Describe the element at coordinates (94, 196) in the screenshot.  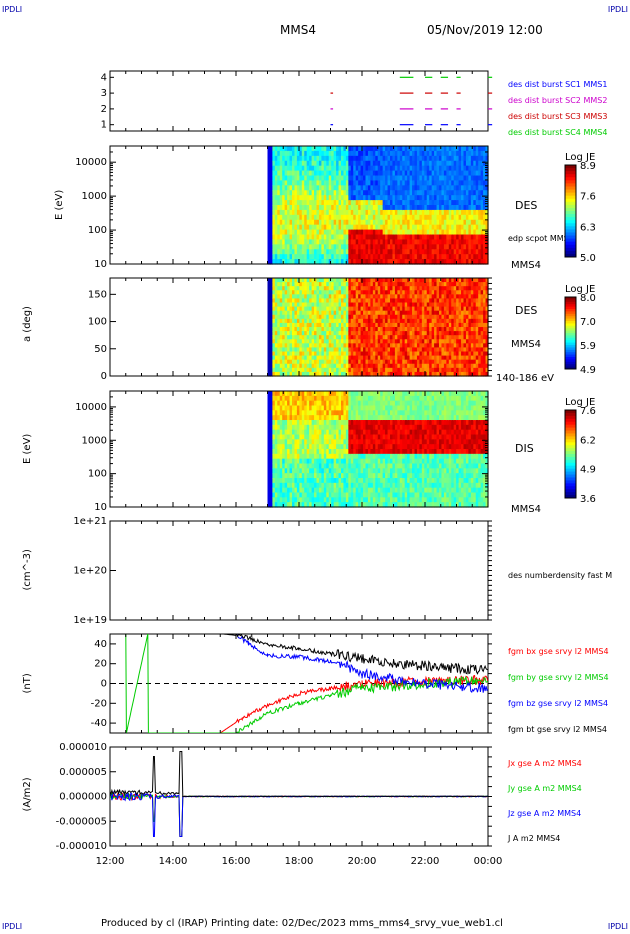
I see `y-tick-label-des-energy: 1000` at that location.